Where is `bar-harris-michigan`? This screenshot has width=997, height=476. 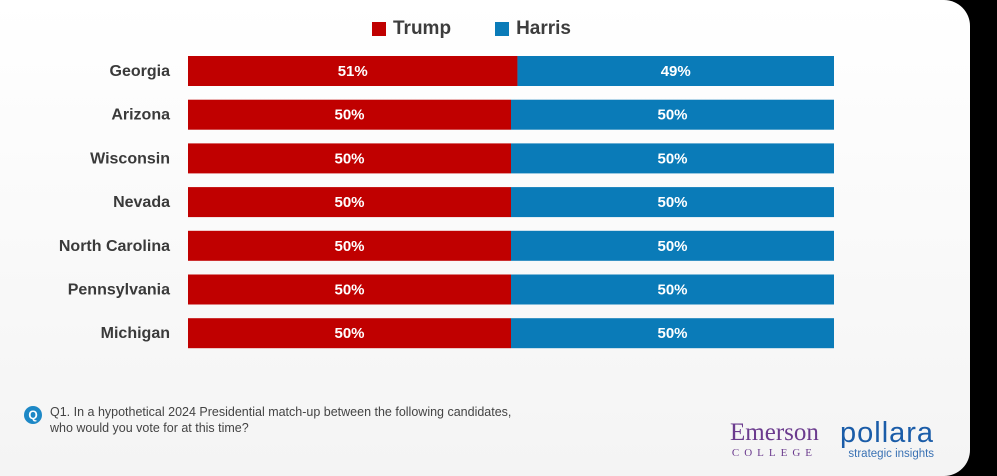
bar-harris-michigan is located at coordinates (672, 333).